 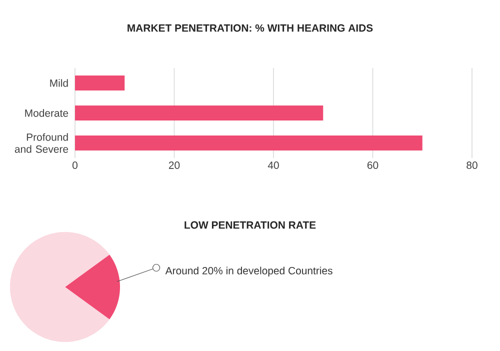 I want to click on x-tick-label: 80, so click(x=472, y=165).